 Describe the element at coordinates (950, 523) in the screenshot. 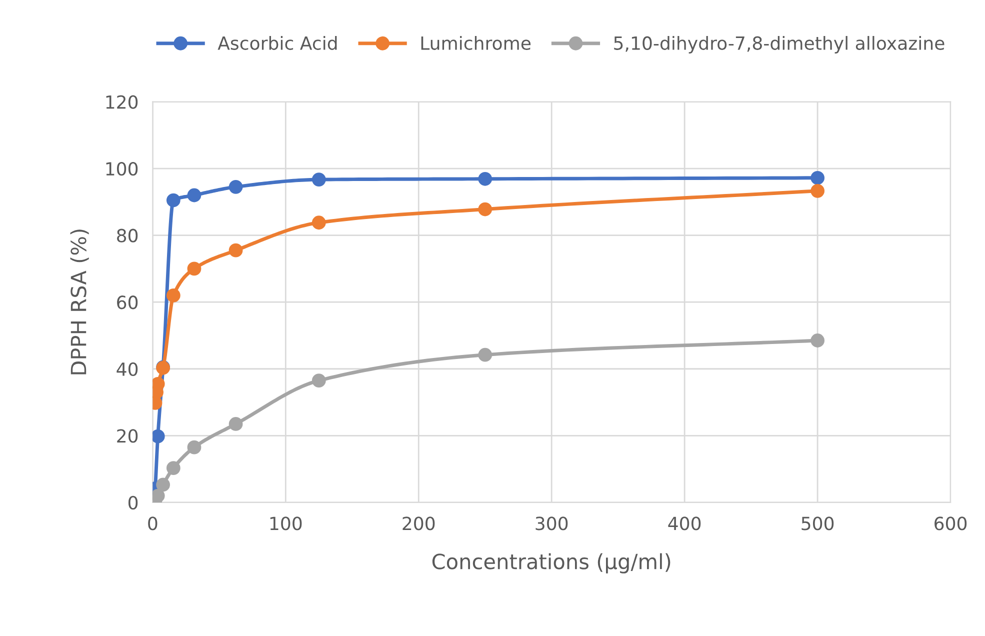

I see `x-tick-label: 600` at that location.